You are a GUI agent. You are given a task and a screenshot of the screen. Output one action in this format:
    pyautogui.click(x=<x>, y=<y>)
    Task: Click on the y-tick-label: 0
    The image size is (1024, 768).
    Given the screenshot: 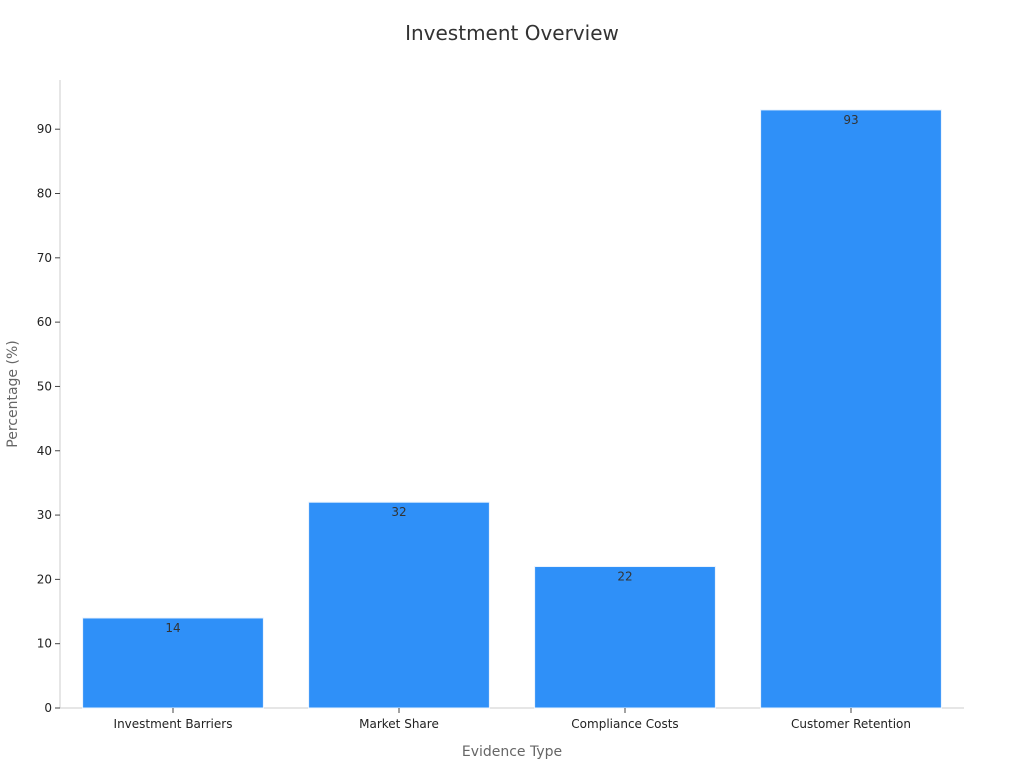 What is the action you would take?
    pyautogui.click(x=48, y=708)
    